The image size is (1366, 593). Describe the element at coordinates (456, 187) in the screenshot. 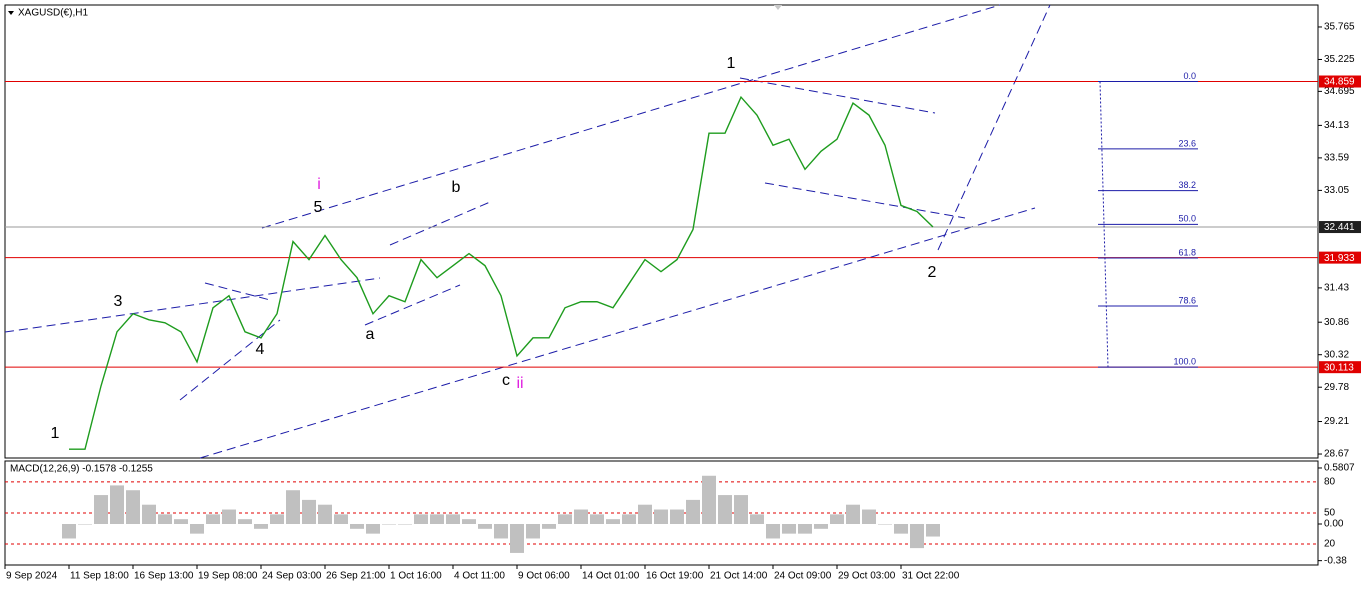

I see `wave-label: b` at that location.